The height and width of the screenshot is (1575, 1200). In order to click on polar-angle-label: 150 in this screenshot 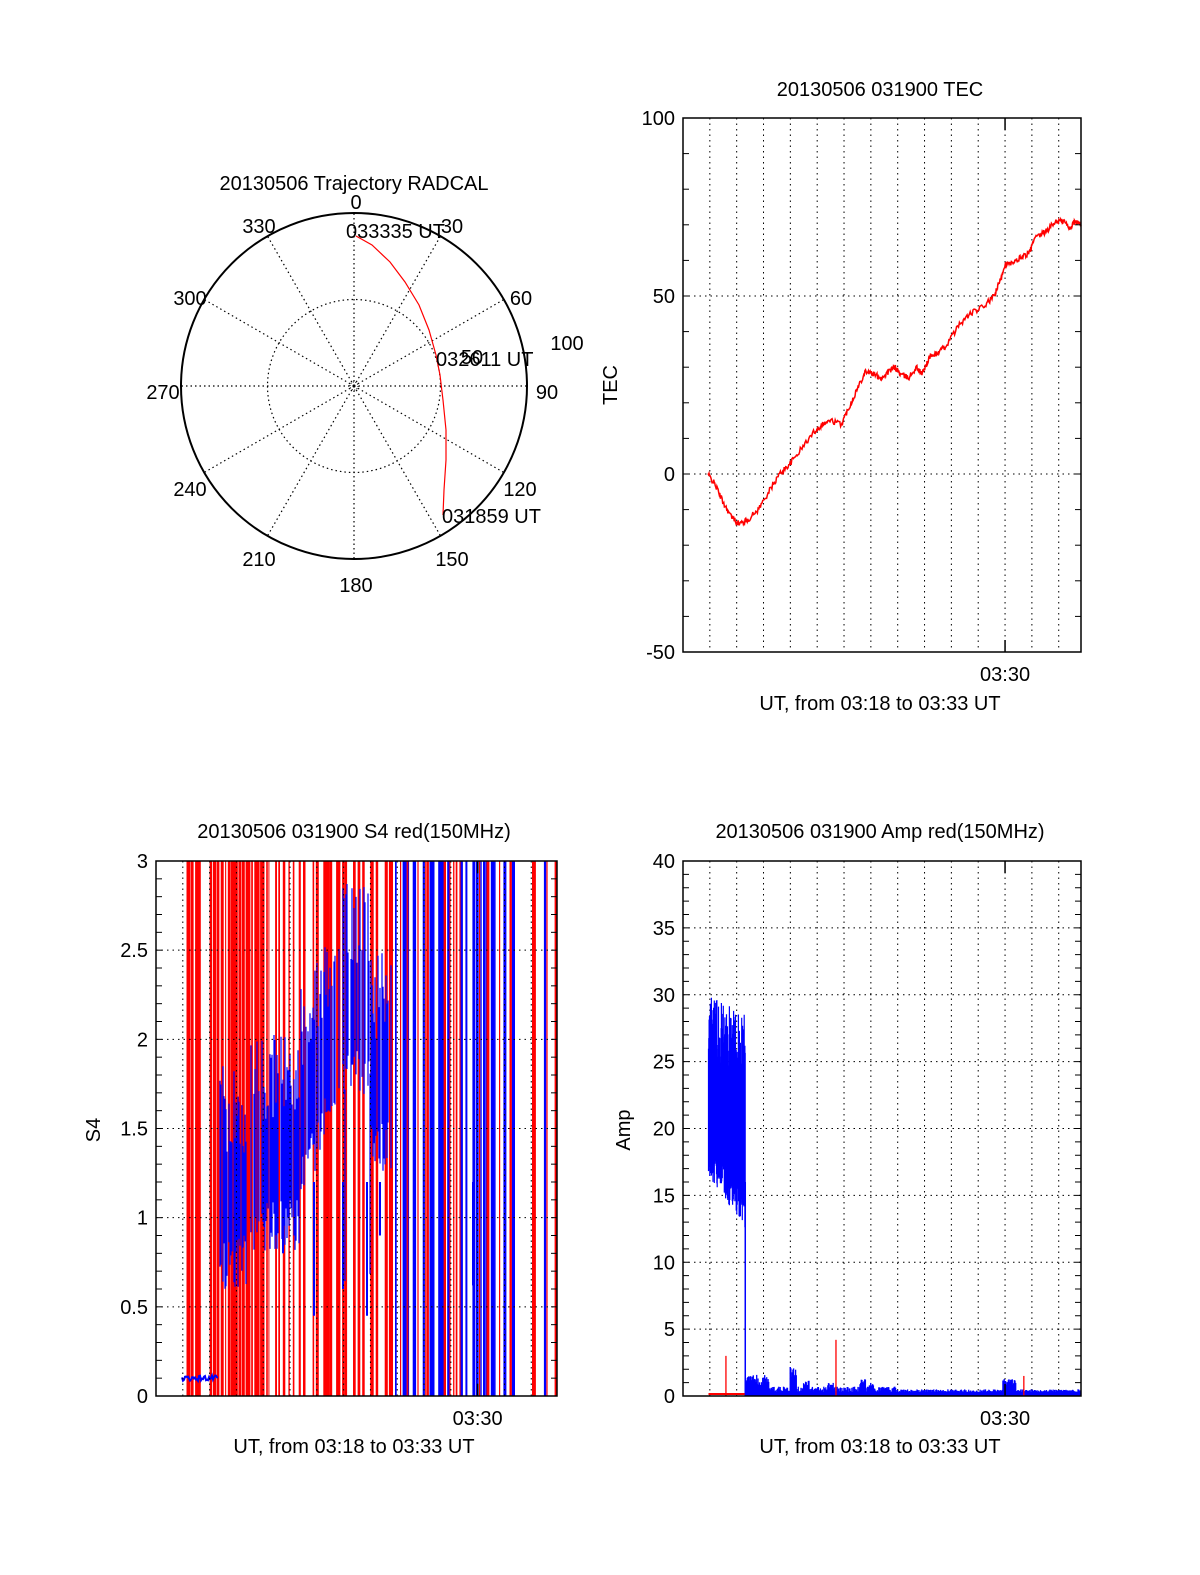, I will do `click(451, 560)`.